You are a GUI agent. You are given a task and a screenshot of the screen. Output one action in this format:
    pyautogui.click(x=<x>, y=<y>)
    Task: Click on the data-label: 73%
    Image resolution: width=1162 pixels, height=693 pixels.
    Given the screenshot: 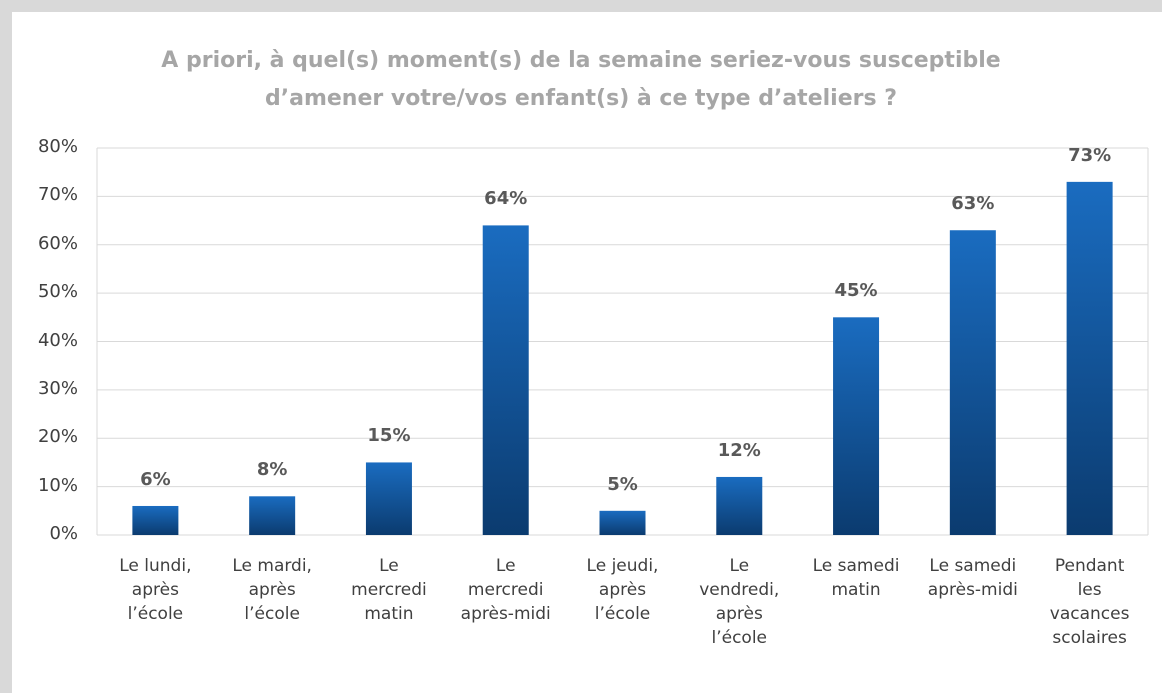 What is the action you would take?
    pyautogui.click(x=1090, y=155)
    